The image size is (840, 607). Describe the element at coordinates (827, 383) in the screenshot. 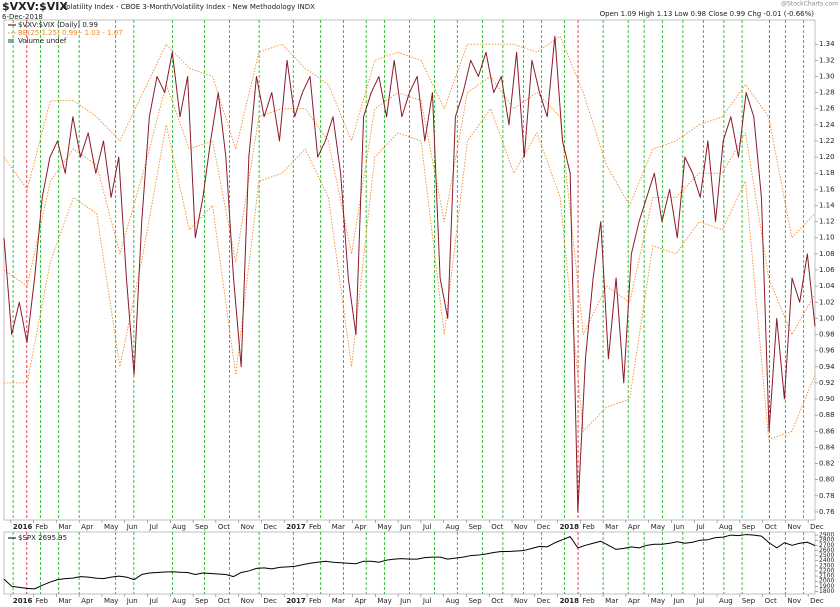

I see `y-tick-label: 0.92` at that location.